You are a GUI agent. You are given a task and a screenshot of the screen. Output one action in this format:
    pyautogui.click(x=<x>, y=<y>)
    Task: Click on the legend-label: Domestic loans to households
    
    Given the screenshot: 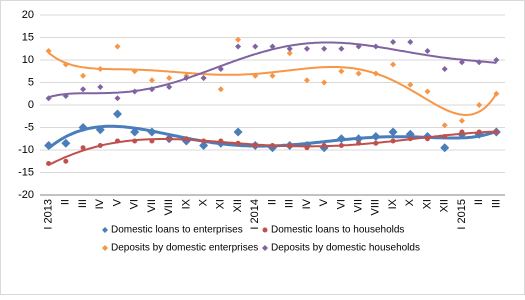 What is the action you would take?
    pyautogui.click(x=337, y=230)
    